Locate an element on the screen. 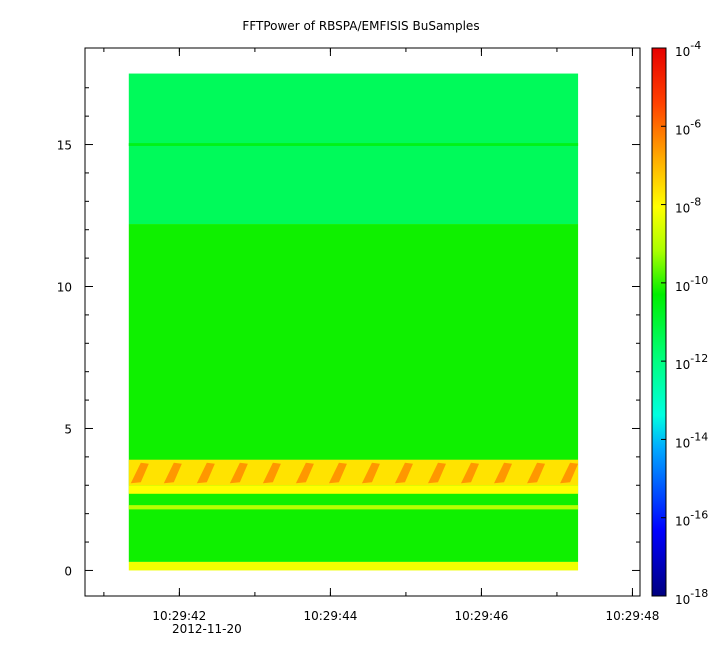 The image size is (724, 656). x-tick-label: 10:29:42 is located at coordinates (179, 616).